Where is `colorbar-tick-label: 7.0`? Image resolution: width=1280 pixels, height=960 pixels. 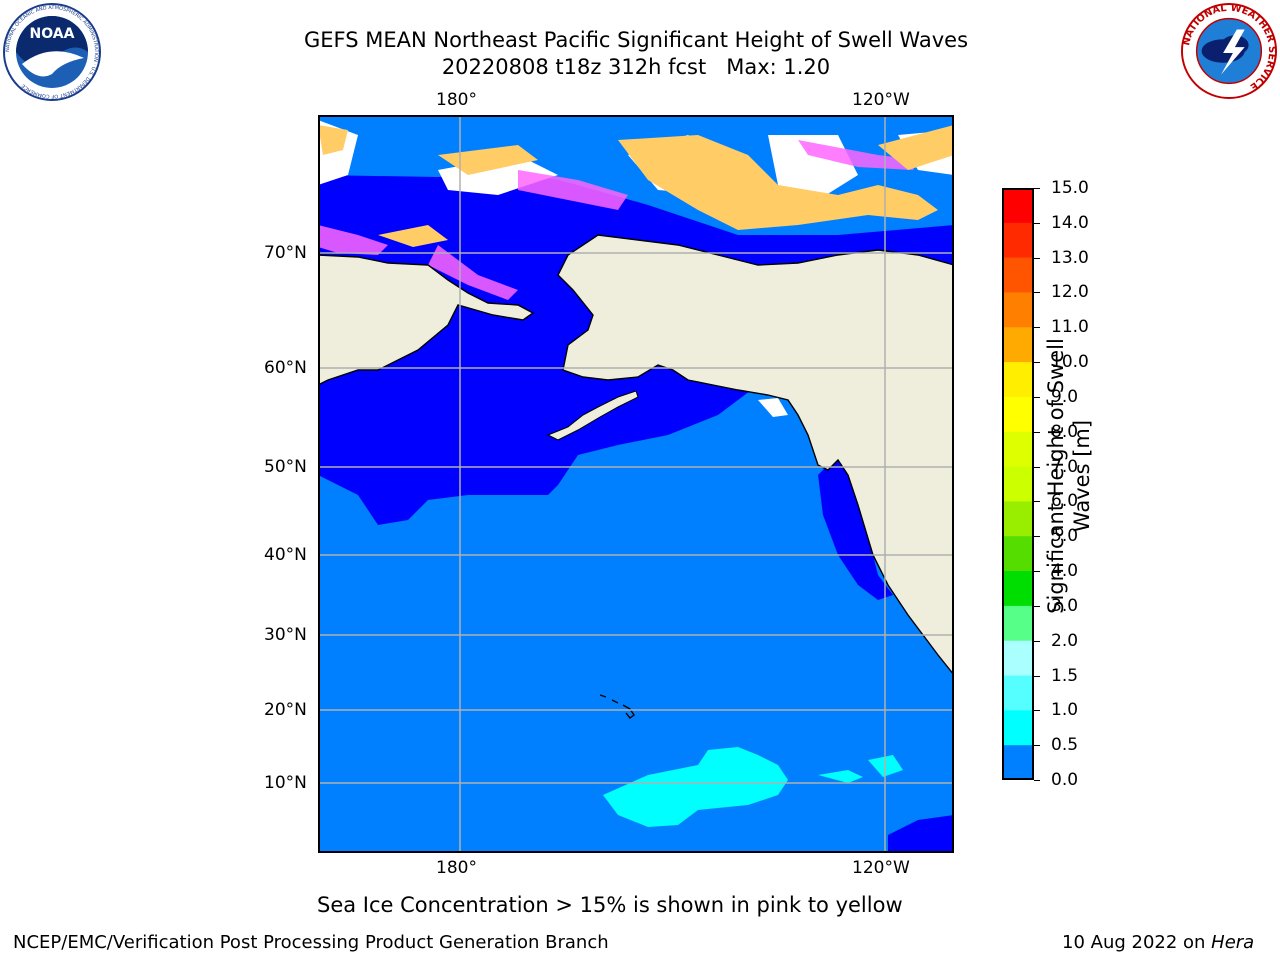 colorbar-tick-label: 7.0 is located at coordinates (1065, 466).